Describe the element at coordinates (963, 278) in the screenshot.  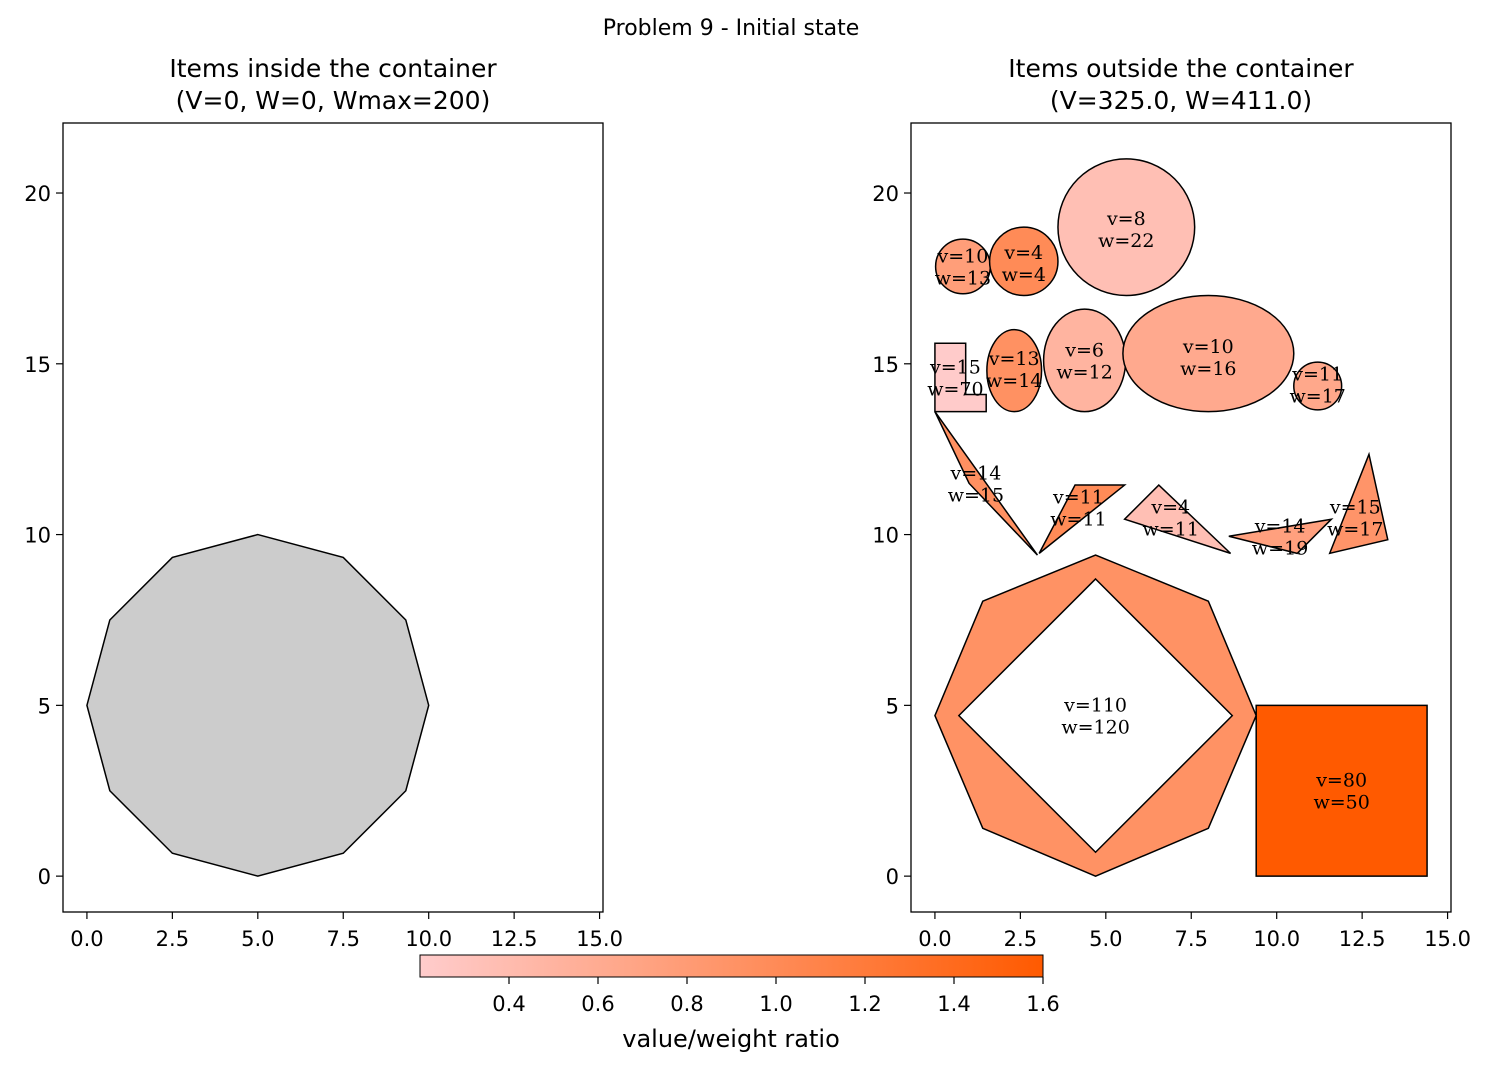
I see `item-weight-label: w=13` at that location.